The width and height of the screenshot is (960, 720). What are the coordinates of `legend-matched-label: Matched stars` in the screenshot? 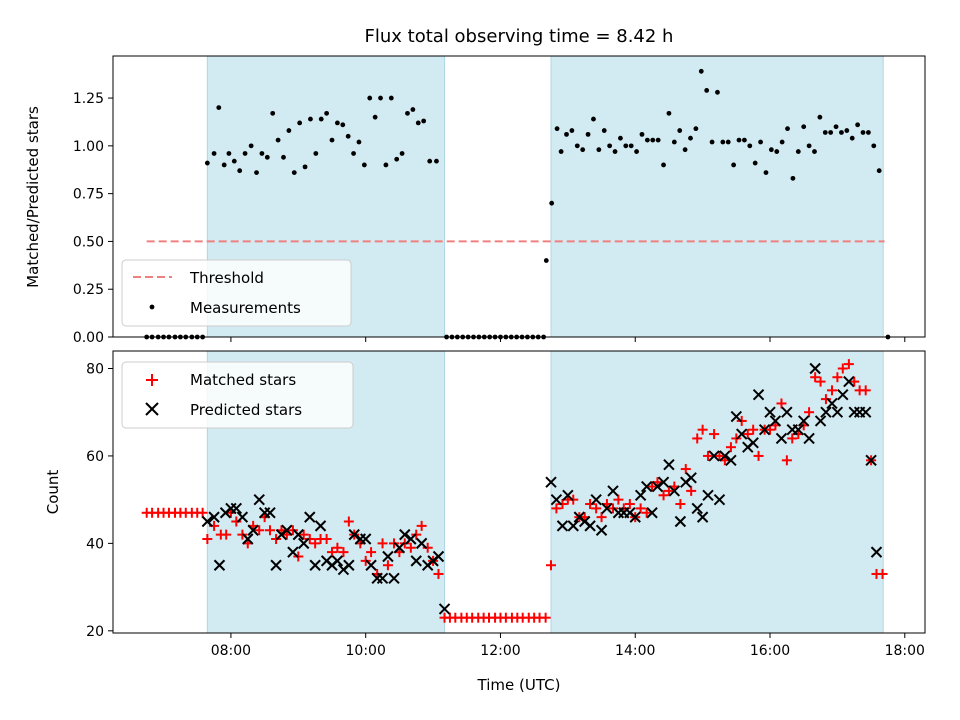 It's located at (243, 380).